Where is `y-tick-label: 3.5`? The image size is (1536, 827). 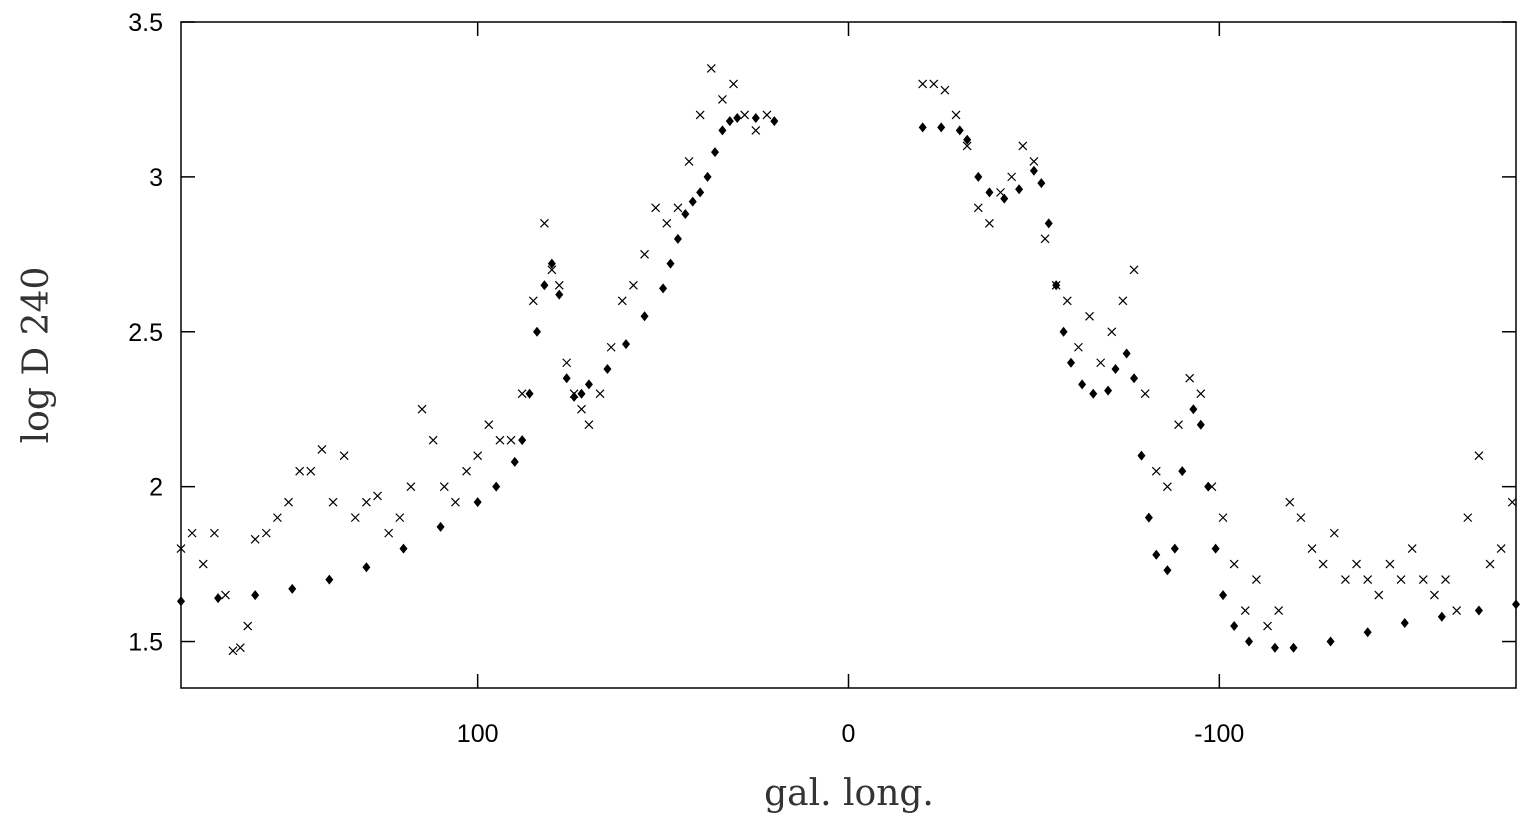
y-tick-label: 3.5 is located at coordinates (145, 23).